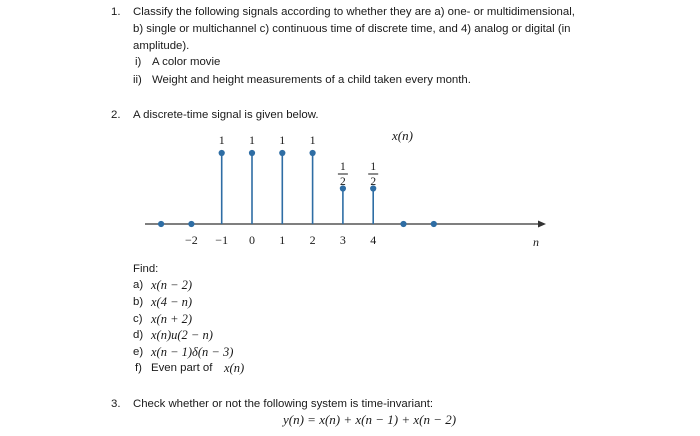 The image size is (700, 436). What do you see at coordinates (172, 302) in the screenshot?
I see `part-b-expr: x(4 − n)` at bounding box center [172, 302].